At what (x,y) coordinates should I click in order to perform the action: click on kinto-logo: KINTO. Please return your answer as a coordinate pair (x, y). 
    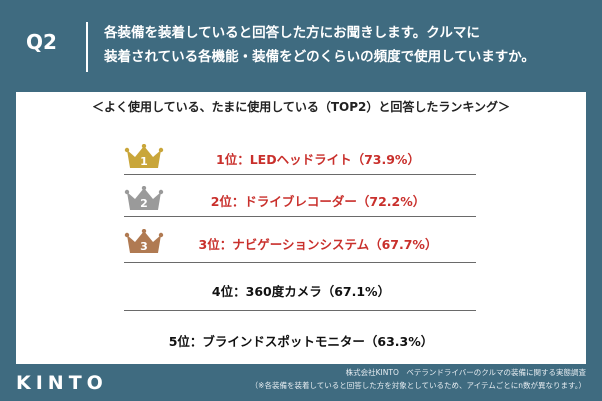
    Looking at the image, I should click on (62, 383).